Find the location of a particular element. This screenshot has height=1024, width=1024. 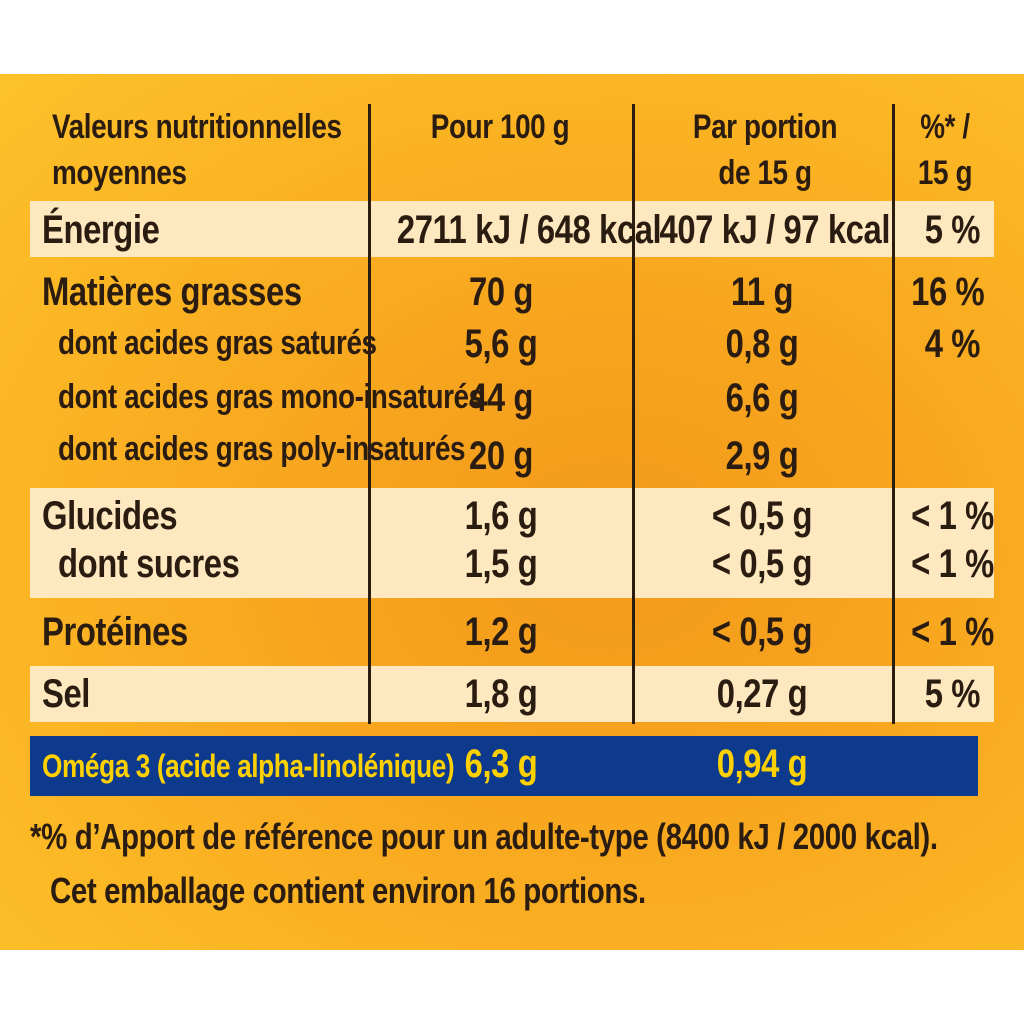

row-glucides-label: Glucides is located at coordinates (110, 516).